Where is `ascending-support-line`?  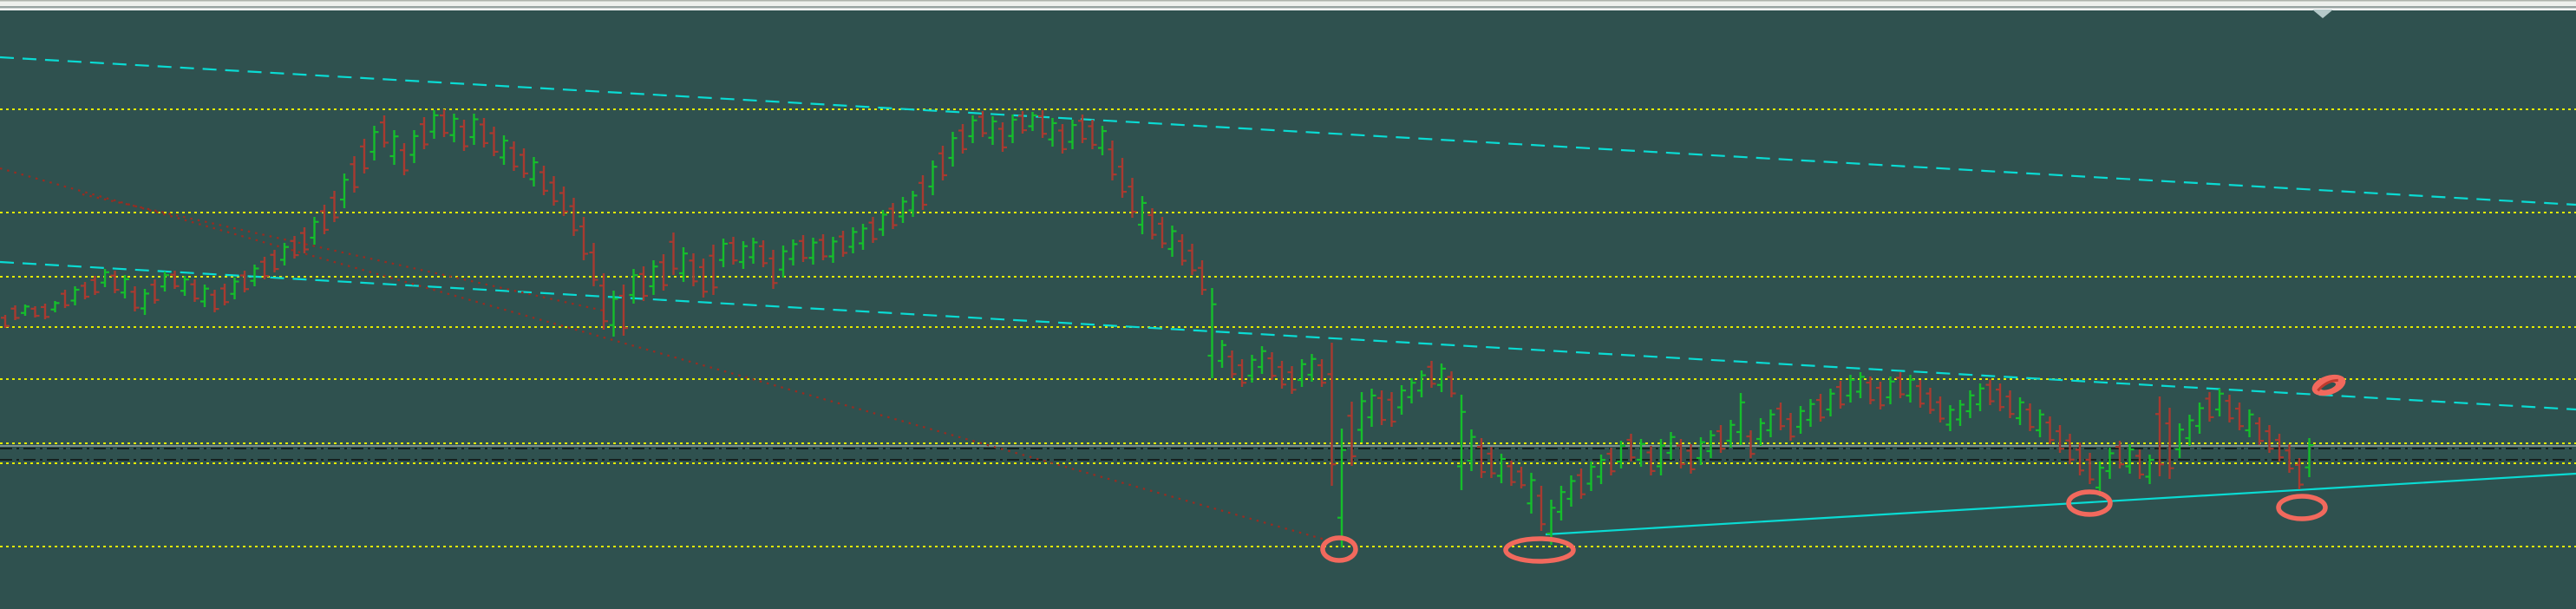 ascending-support-line is located at coordinates (2060, 504).